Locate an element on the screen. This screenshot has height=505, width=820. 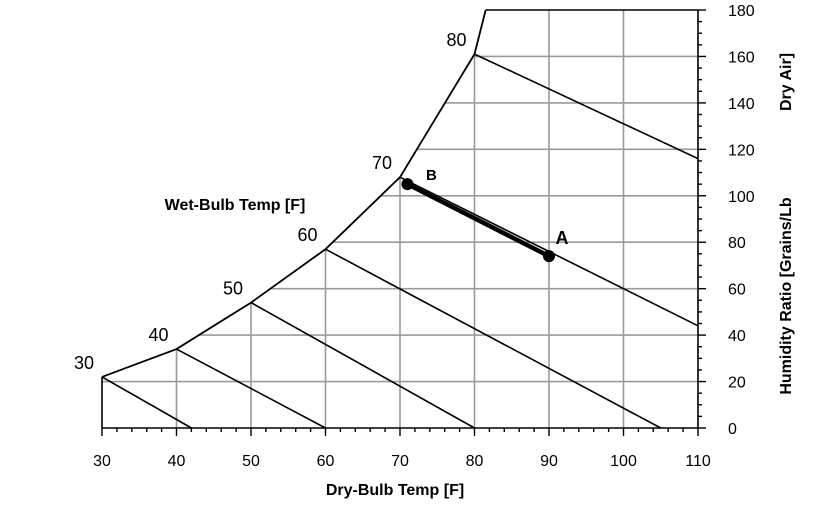
x-tick-label: 30 is located at coordinates (102, 461).